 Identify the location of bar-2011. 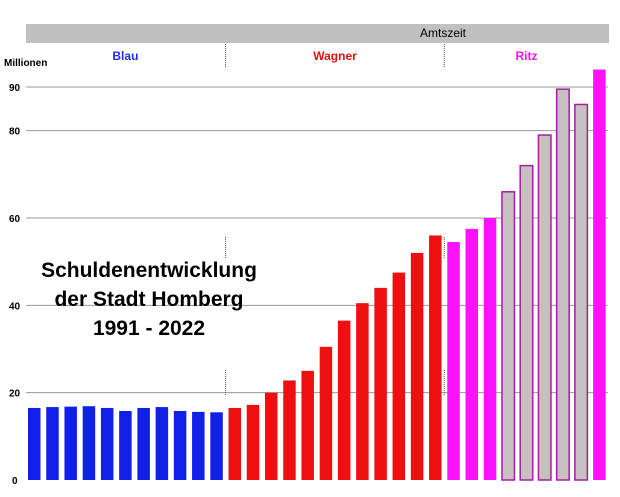
(399, 376).